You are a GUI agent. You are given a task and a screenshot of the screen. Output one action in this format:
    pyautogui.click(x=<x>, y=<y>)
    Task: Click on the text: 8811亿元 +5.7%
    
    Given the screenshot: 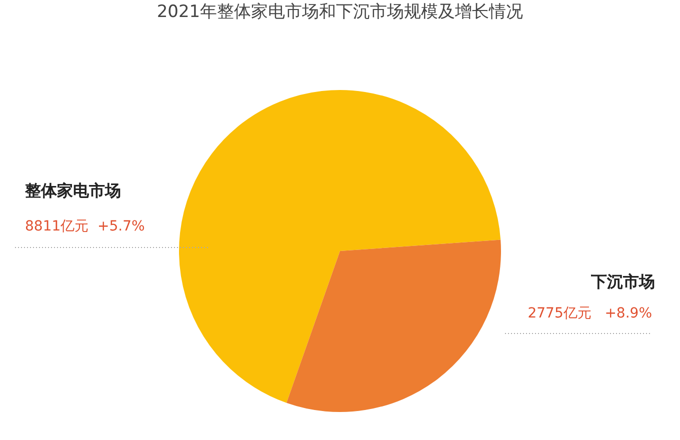 What is the action you would take?
    pyautogui.click(x=85, y=226)
    